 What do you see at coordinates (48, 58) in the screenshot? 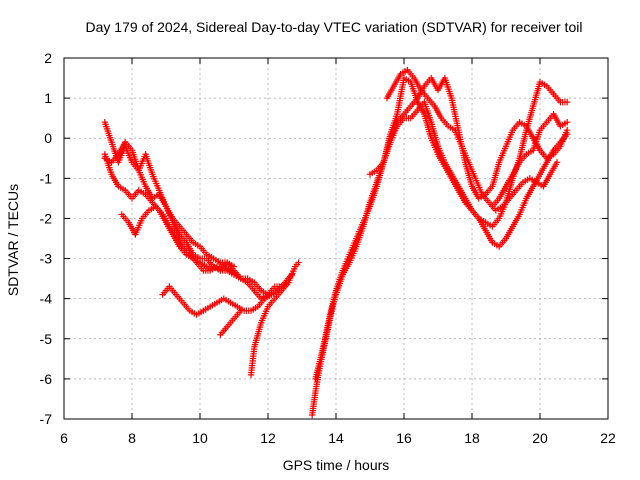
I see `y-tick-label: 2` at bounding box center [48, 58].